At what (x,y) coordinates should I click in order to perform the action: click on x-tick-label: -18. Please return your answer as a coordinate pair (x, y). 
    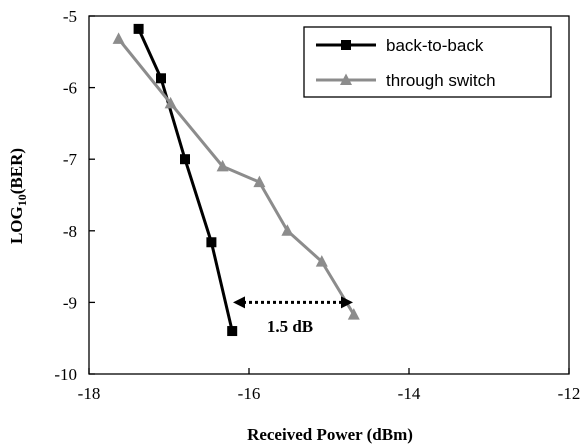
    Looking at the image, I should click on (89, 393).